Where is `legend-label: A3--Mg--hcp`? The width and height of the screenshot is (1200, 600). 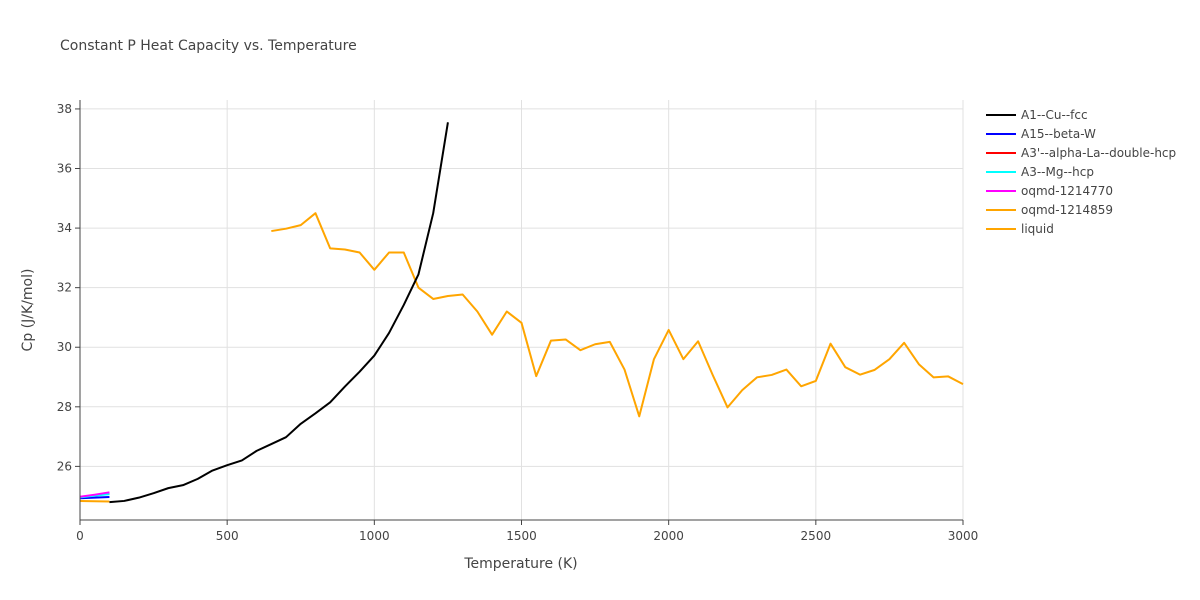 legend-label: A3--Mg--hcp is located at coordinates (1057, 172).